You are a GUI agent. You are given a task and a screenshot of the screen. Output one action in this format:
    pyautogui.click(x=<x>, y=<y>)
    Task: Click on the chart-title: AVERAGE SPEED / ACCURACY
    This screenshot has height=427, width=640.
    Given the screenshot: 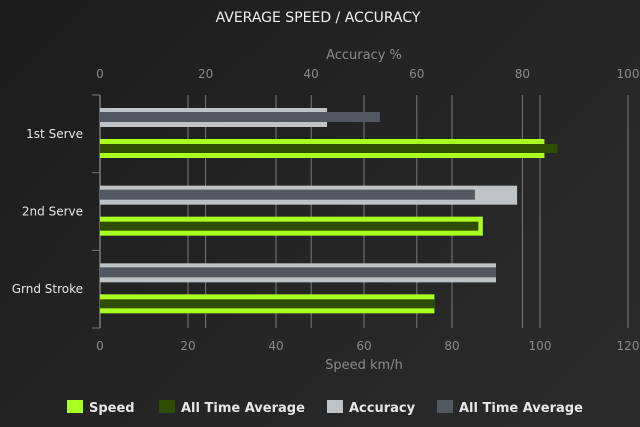 What is the action you would take?
    pyautogui.click(x=318, y=18)
    